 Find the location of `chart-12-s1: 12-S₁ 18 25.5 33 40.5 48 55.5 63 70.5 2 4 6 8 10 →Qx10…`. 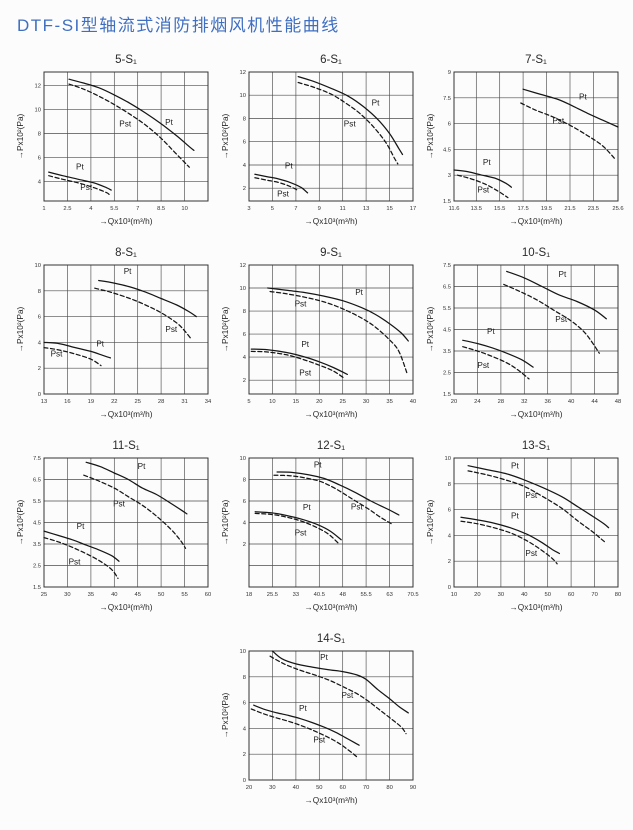

chart-12-s1: 12-S₁ 18 25.5 33 40.5 48 55.5 63 70.5 2 4 6 8 10 →Qx10… is located at coordinates (321, 530).